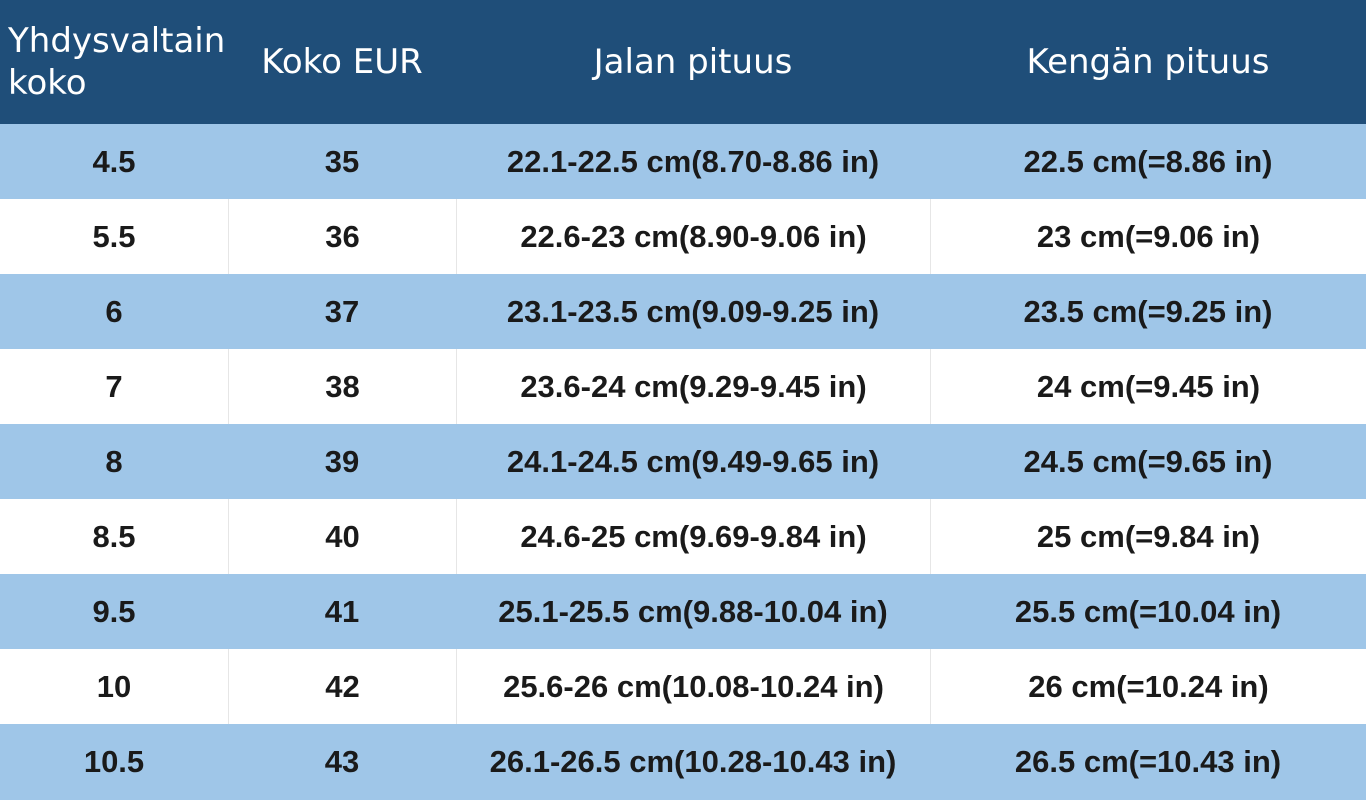 This screenshot has height=800, width=1366. I want to click on cell-us-size: 10.5, so click(114, 761).